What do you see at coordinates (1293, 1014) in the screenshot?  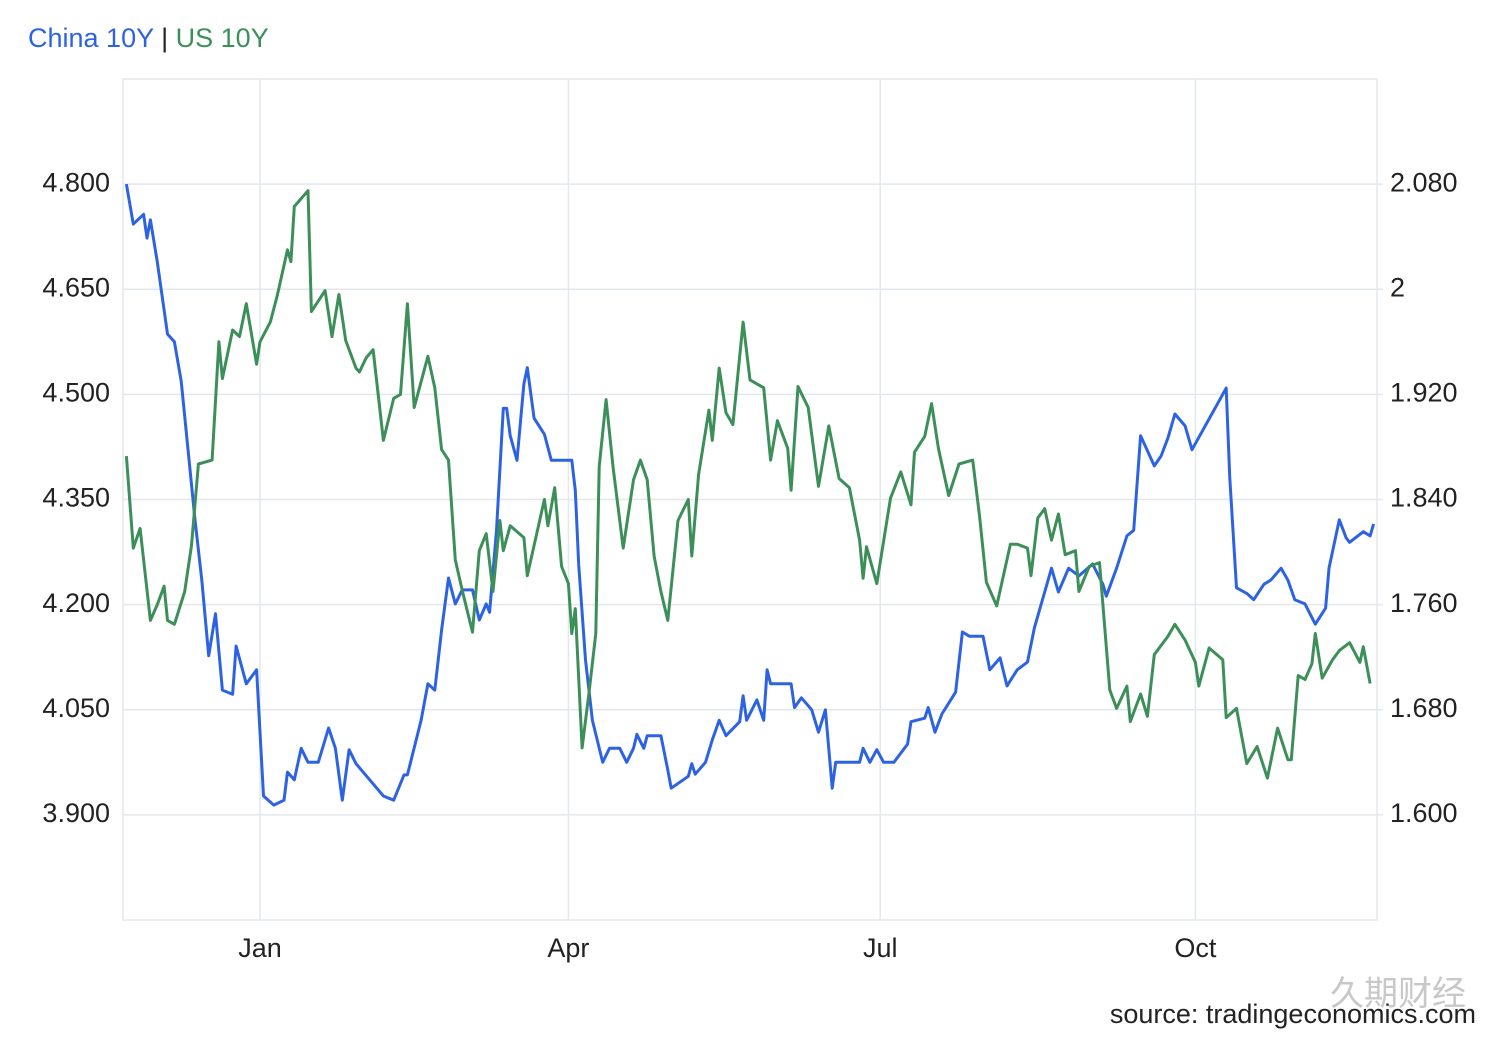 I see `source: source: tradingeconomics.com` at bounding box center [1293, 1014].